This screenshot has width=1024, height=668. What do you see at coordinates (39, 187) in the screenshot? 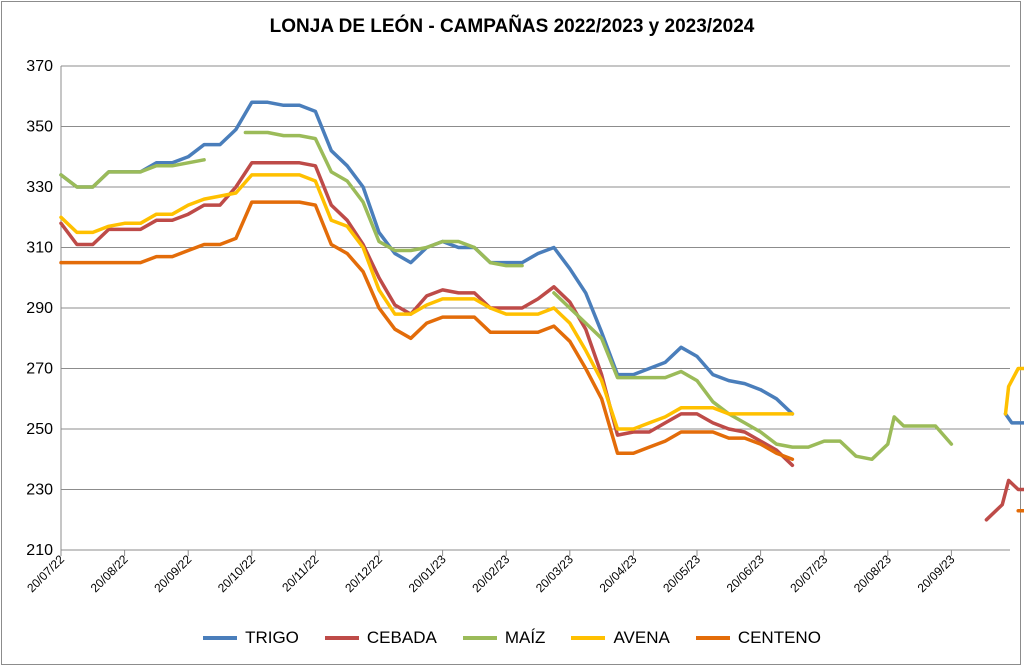
I see `y-tick-label: 330` at bounding box center [39, 187].